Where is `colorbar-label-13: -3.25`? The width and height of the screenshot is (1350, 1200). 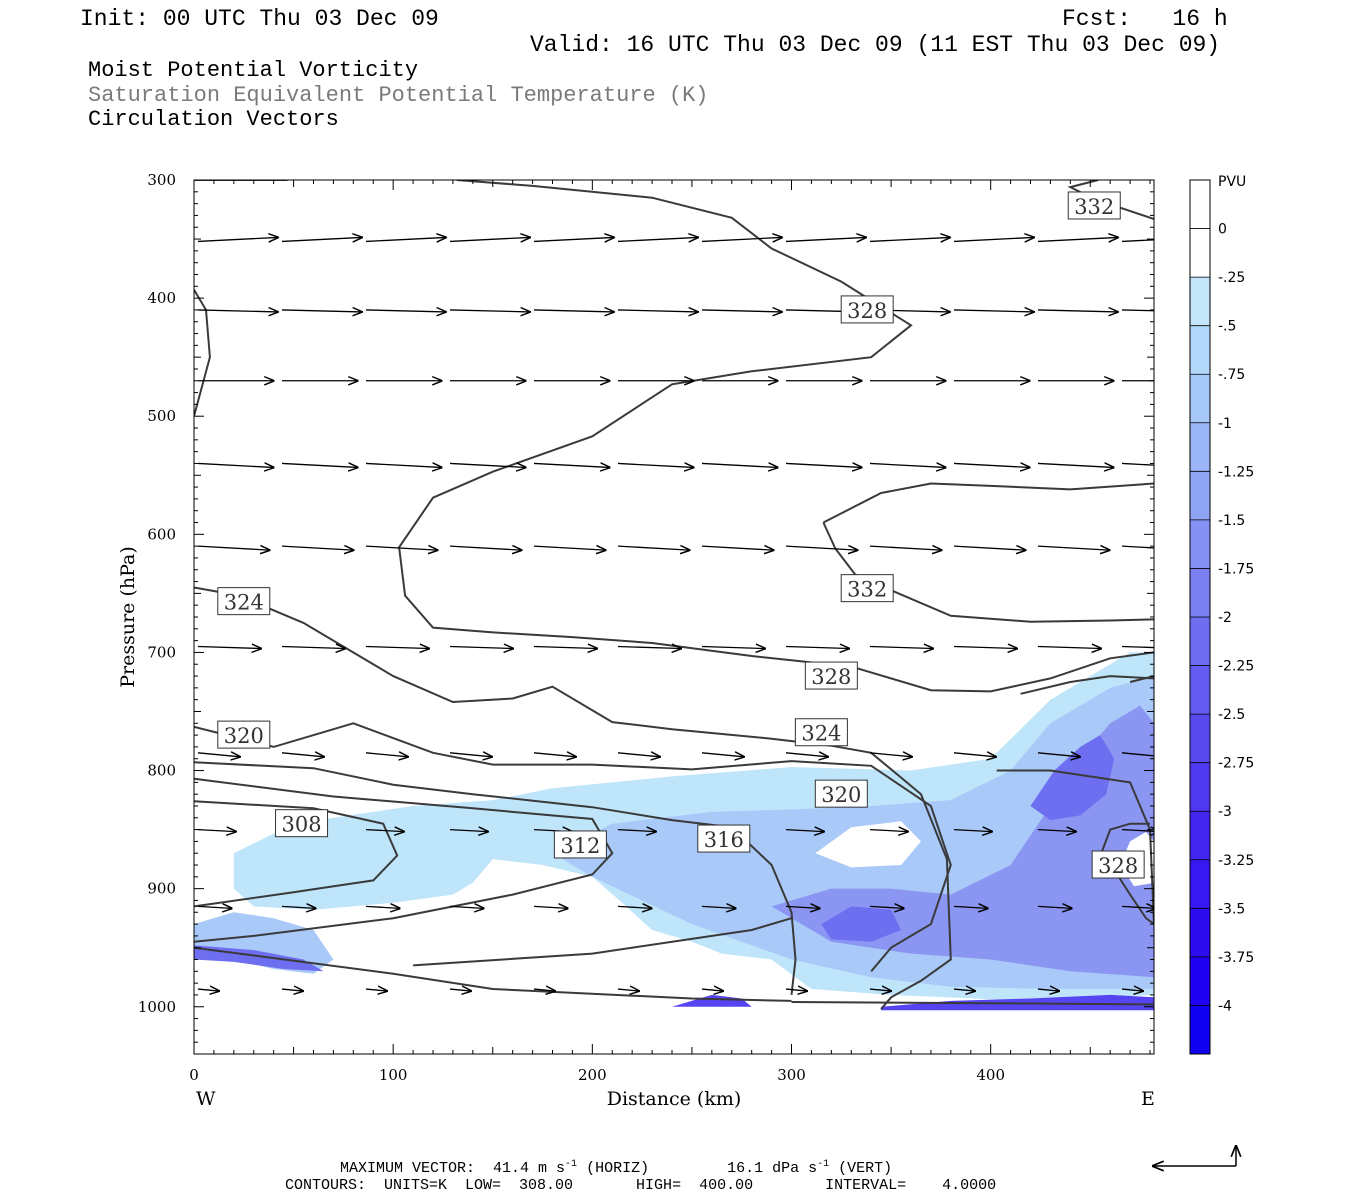
colorbar-label-13: -3.25 is located at coordinates (1236, 861).